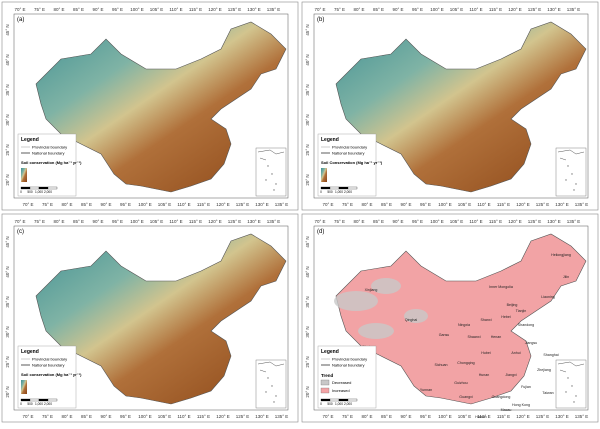 The width and height of the screenshot is (600, 429). Describe the element at coordinates (320, 232) in the screenshot. I see `panel-label: (d)` at that location.